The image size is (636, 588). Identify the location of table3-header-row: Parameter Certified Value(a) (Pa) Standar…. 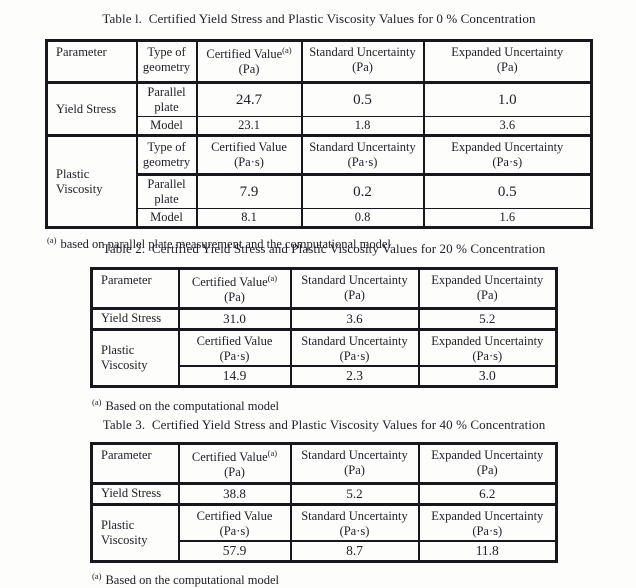
(324, 464).